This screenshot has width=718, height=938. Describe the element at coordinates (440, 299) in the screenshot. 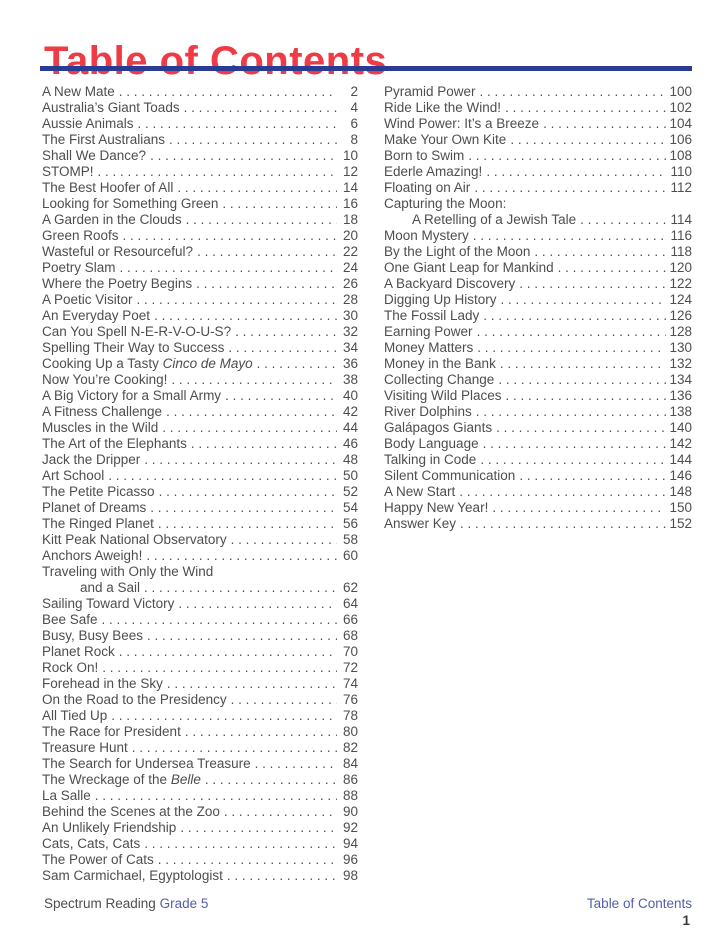

I see `toc-entry-title: Digging Up History` at that location.